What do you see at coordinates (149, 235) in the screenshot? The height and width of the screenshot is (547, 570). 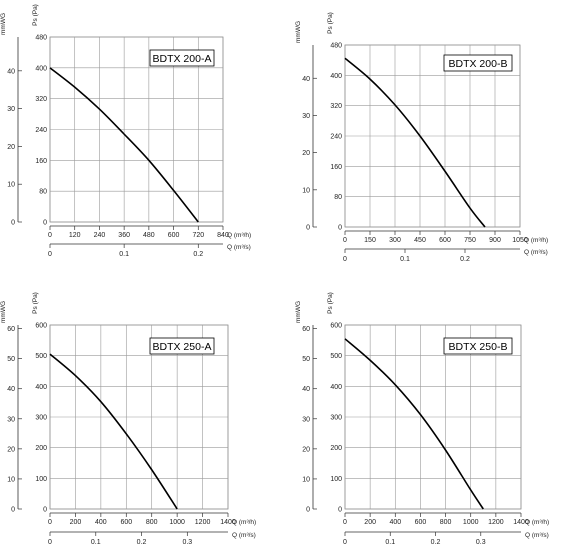 I see `x-tick-label: 480` at bounding box center [149, 235].